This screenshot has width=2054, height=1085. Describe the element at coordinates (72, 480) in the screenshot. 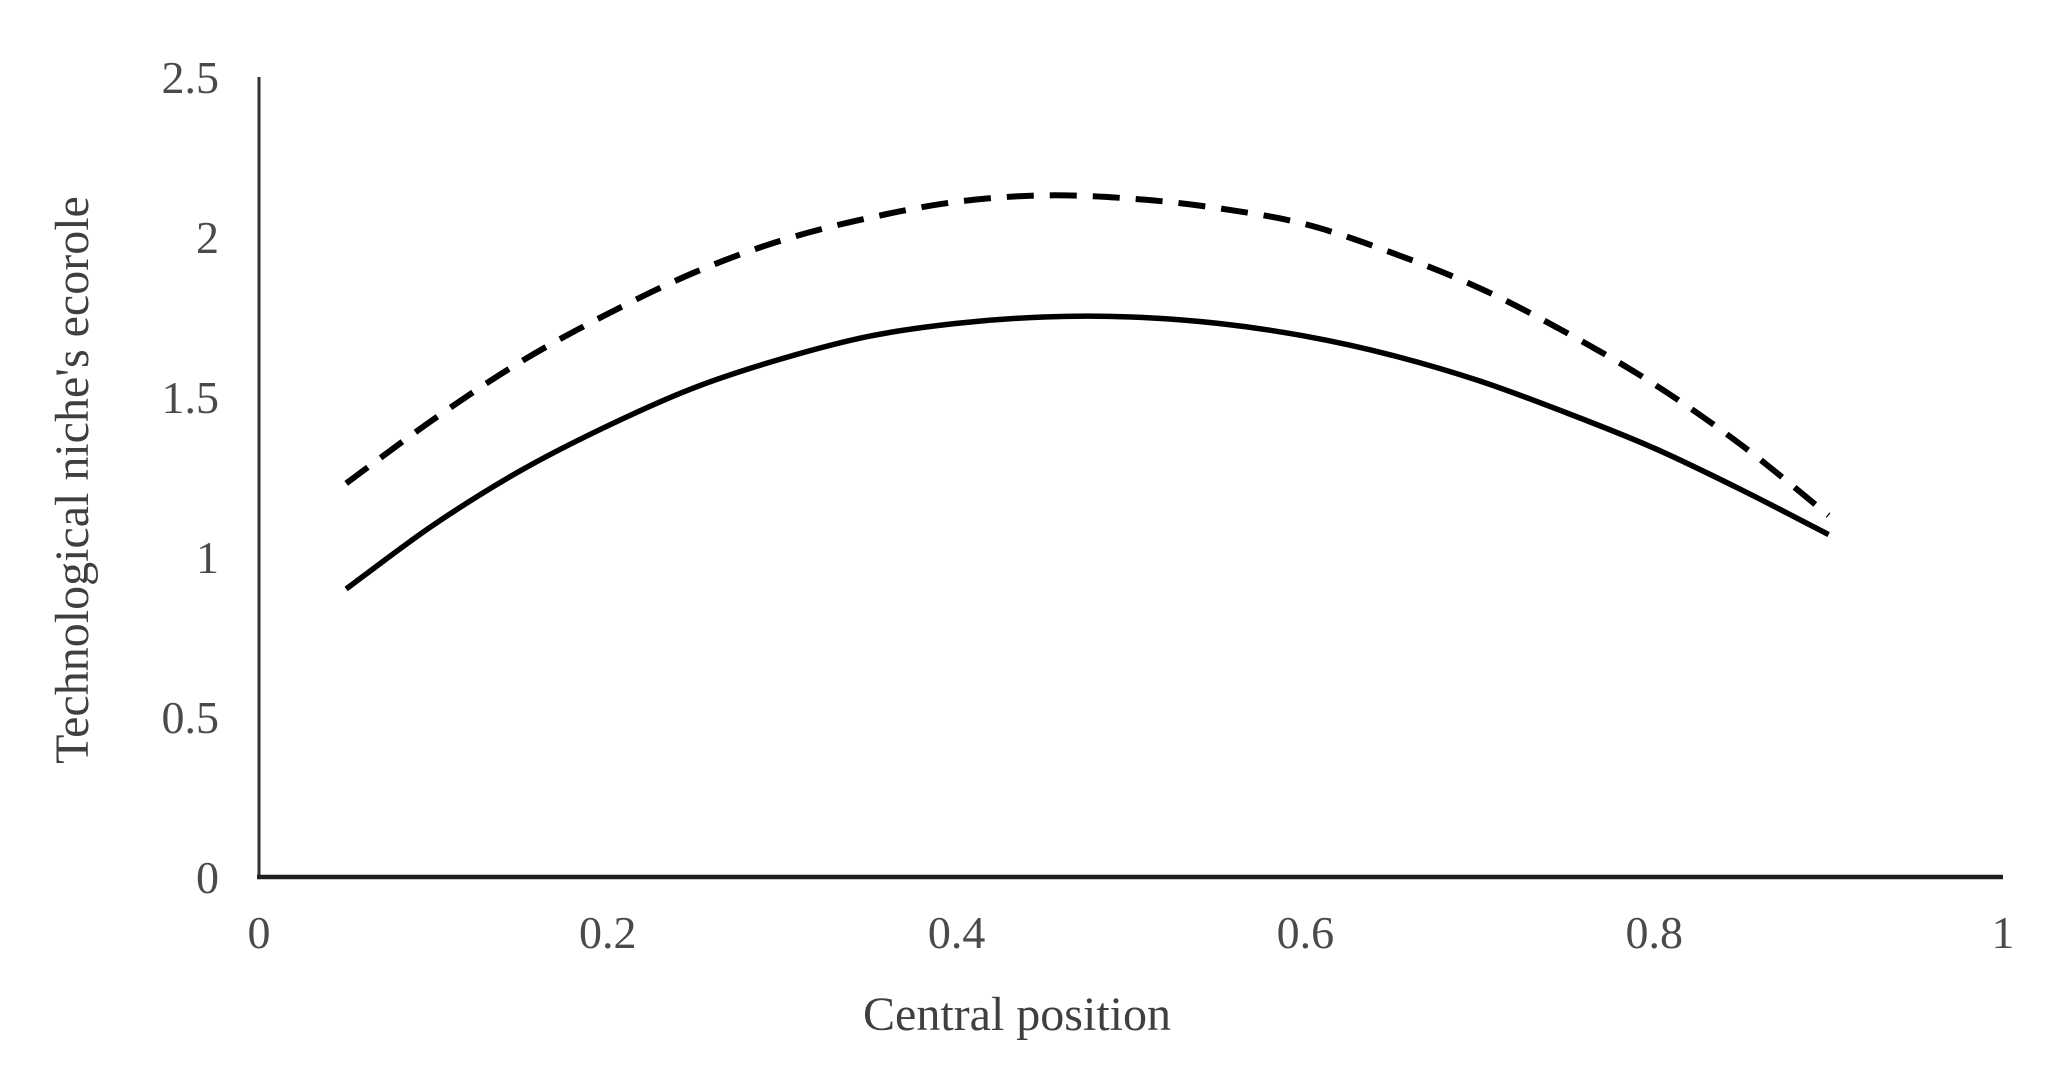

I see `y-axis-title: Technological niche's ecorole` at that location.